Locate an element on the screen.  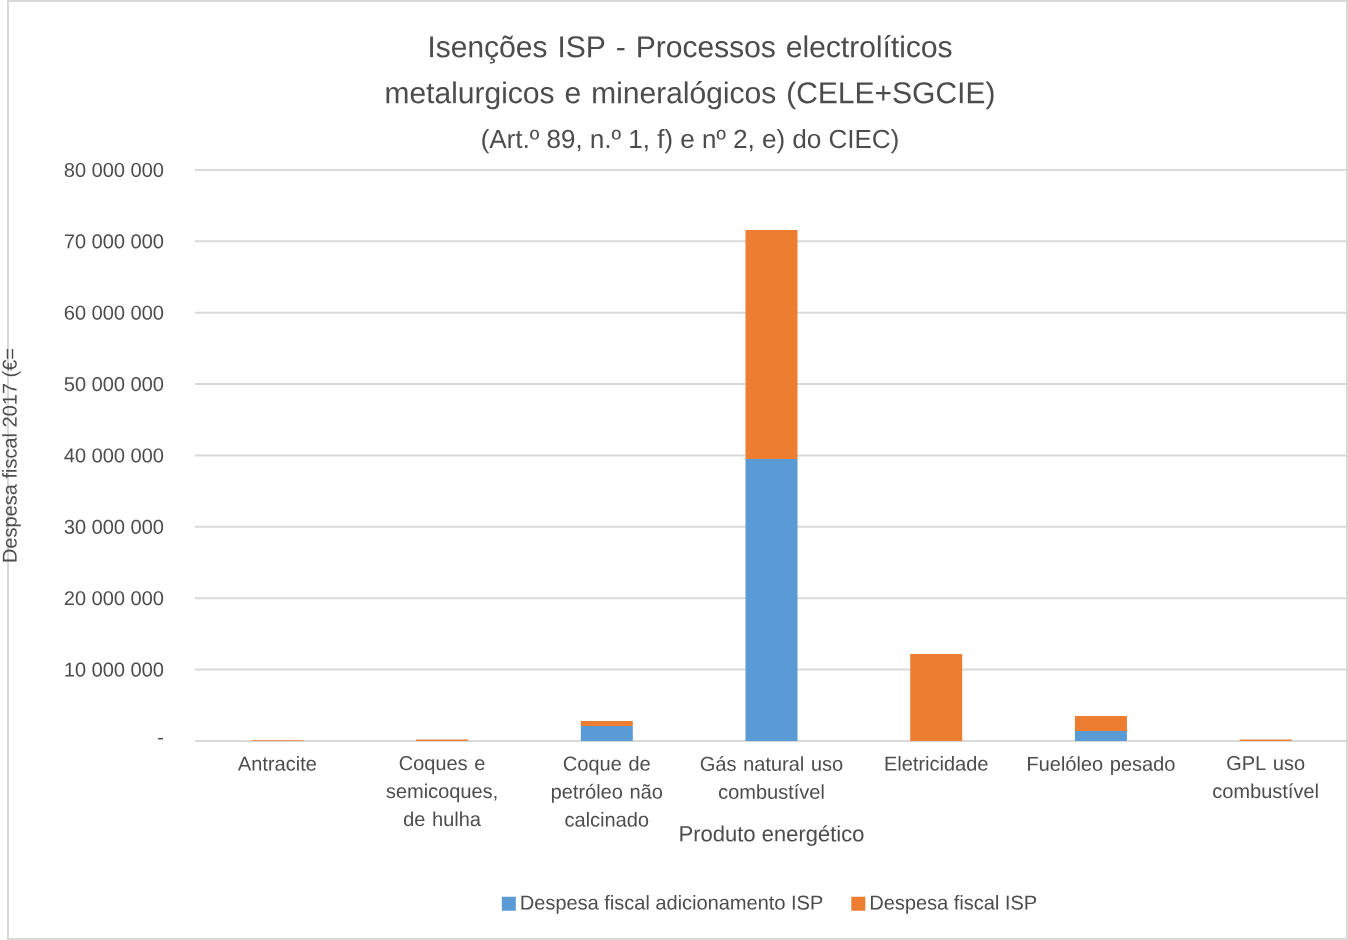
x-tick-label: Gás natural uso combustível is located at coordinates (771, 777).